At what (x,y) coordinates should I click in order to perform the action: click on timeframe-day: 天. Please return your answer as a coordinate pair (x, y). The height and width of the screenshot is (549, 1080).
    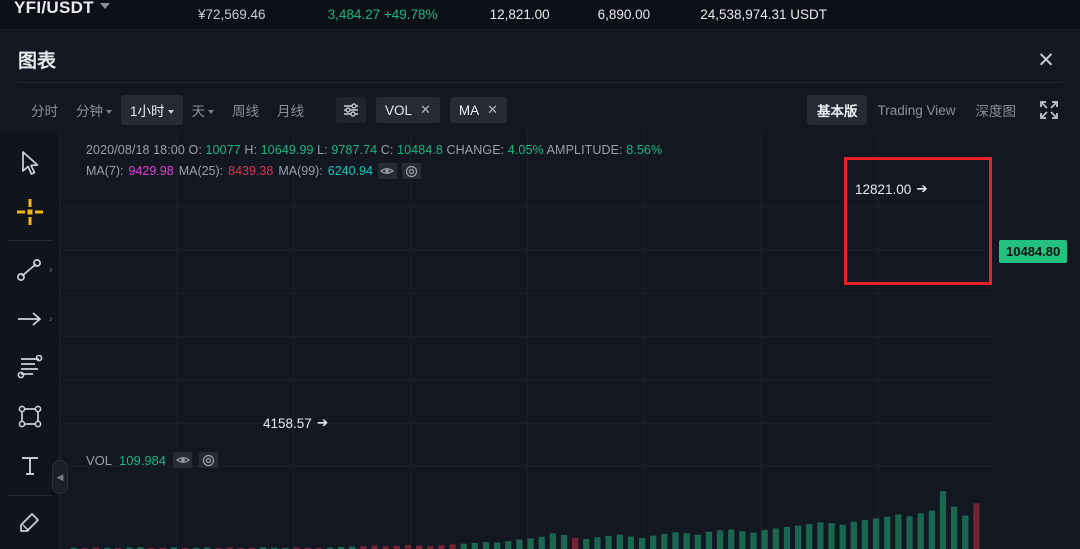
    Looking at the image, I should click on (203, 110).